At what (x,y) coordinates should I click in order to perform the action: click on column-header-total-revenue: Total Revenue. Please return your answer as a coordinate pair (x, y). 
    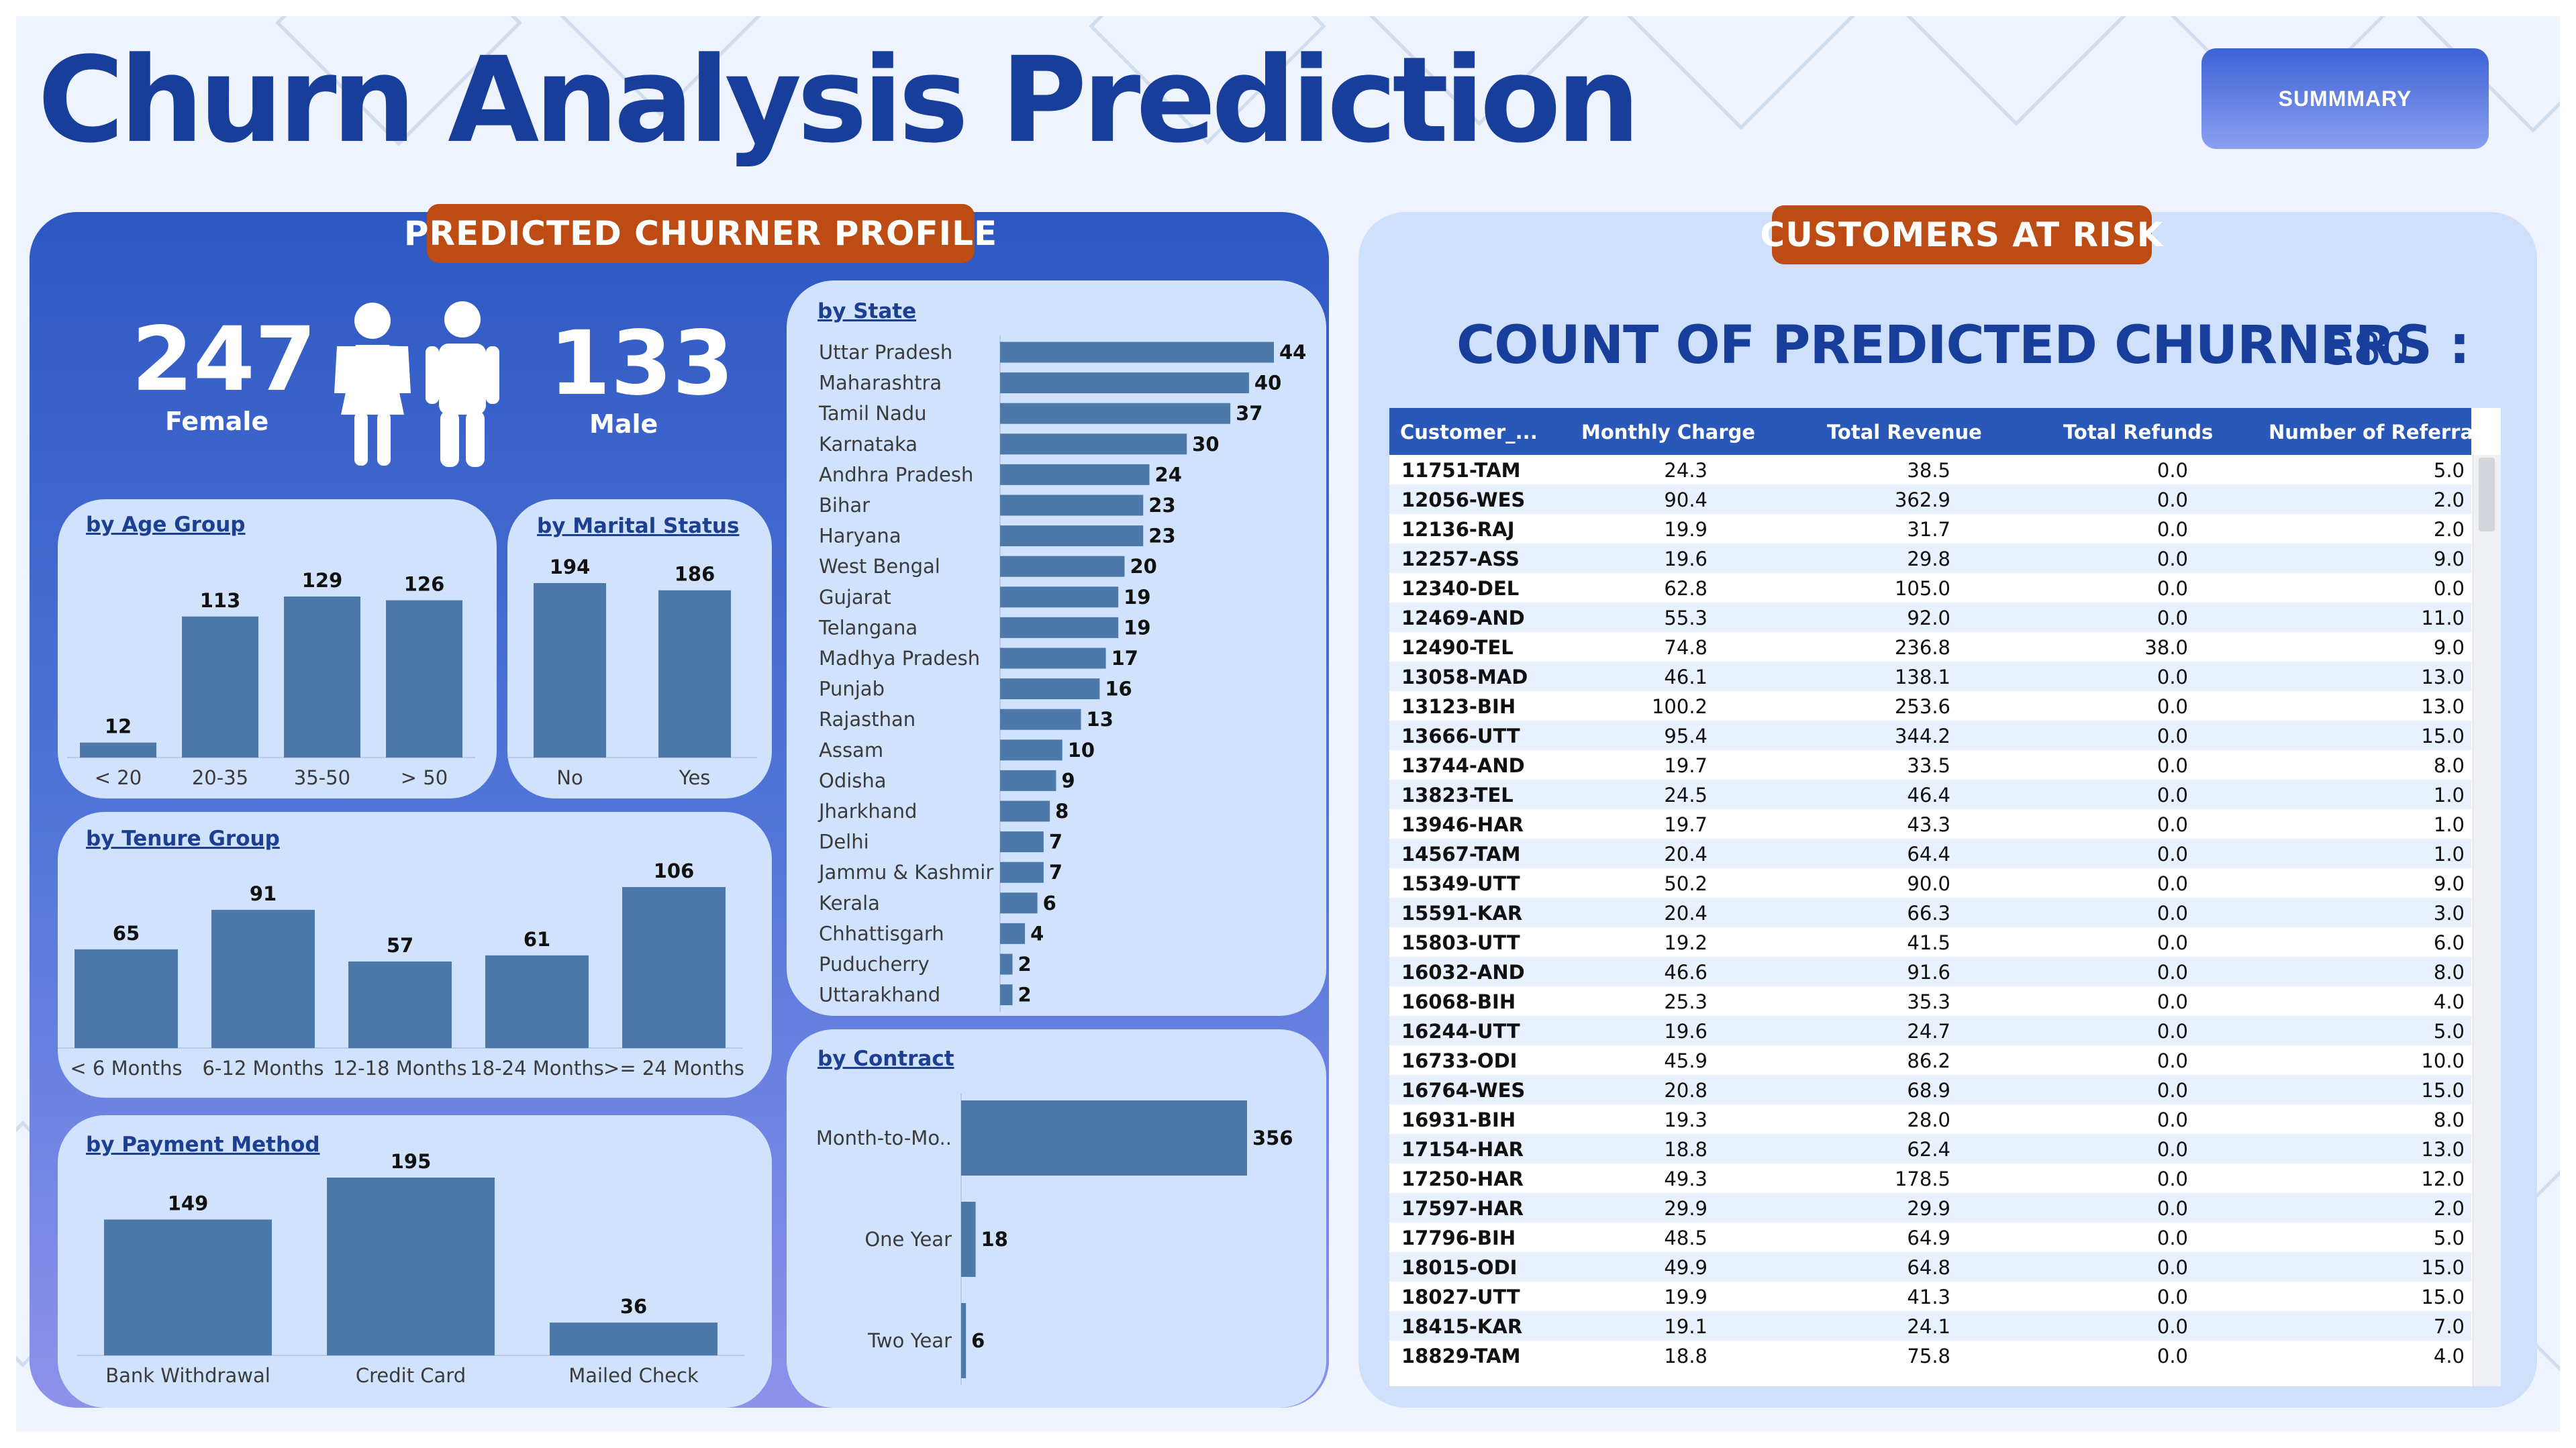
    Looking at the image, I should click on (1904, 432).